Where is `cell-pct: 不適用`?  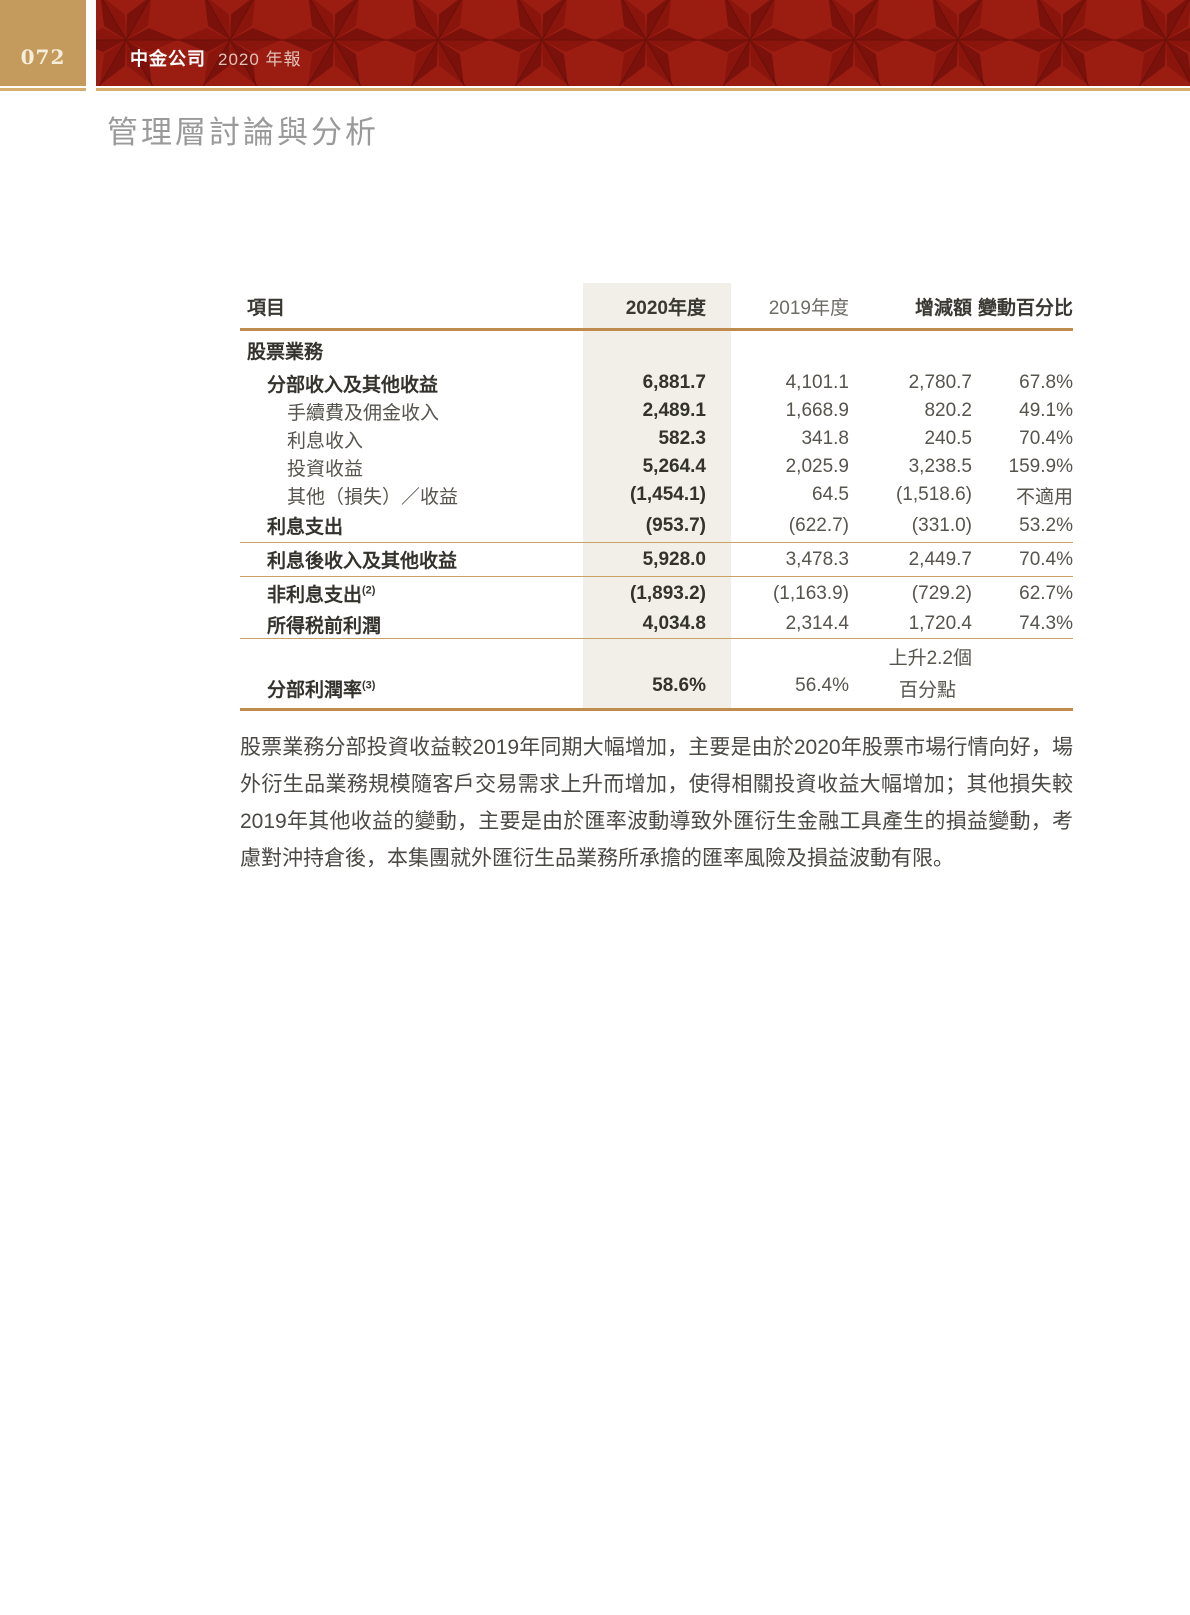
cell-pct: 不適用 is located at coordinates (1044, 497).